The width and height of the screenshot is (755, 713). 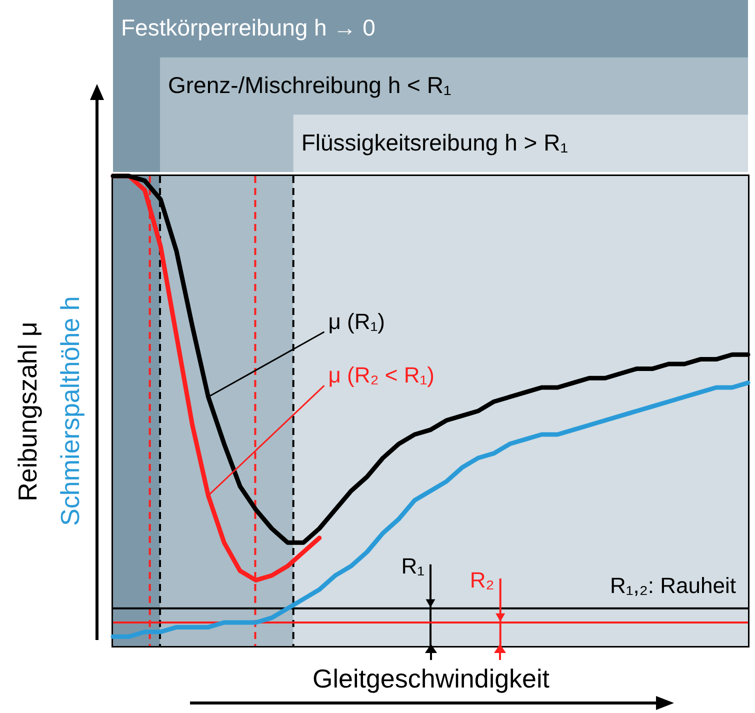 I want to click on ref-line-label: R₂, so click(x=482, y=580).